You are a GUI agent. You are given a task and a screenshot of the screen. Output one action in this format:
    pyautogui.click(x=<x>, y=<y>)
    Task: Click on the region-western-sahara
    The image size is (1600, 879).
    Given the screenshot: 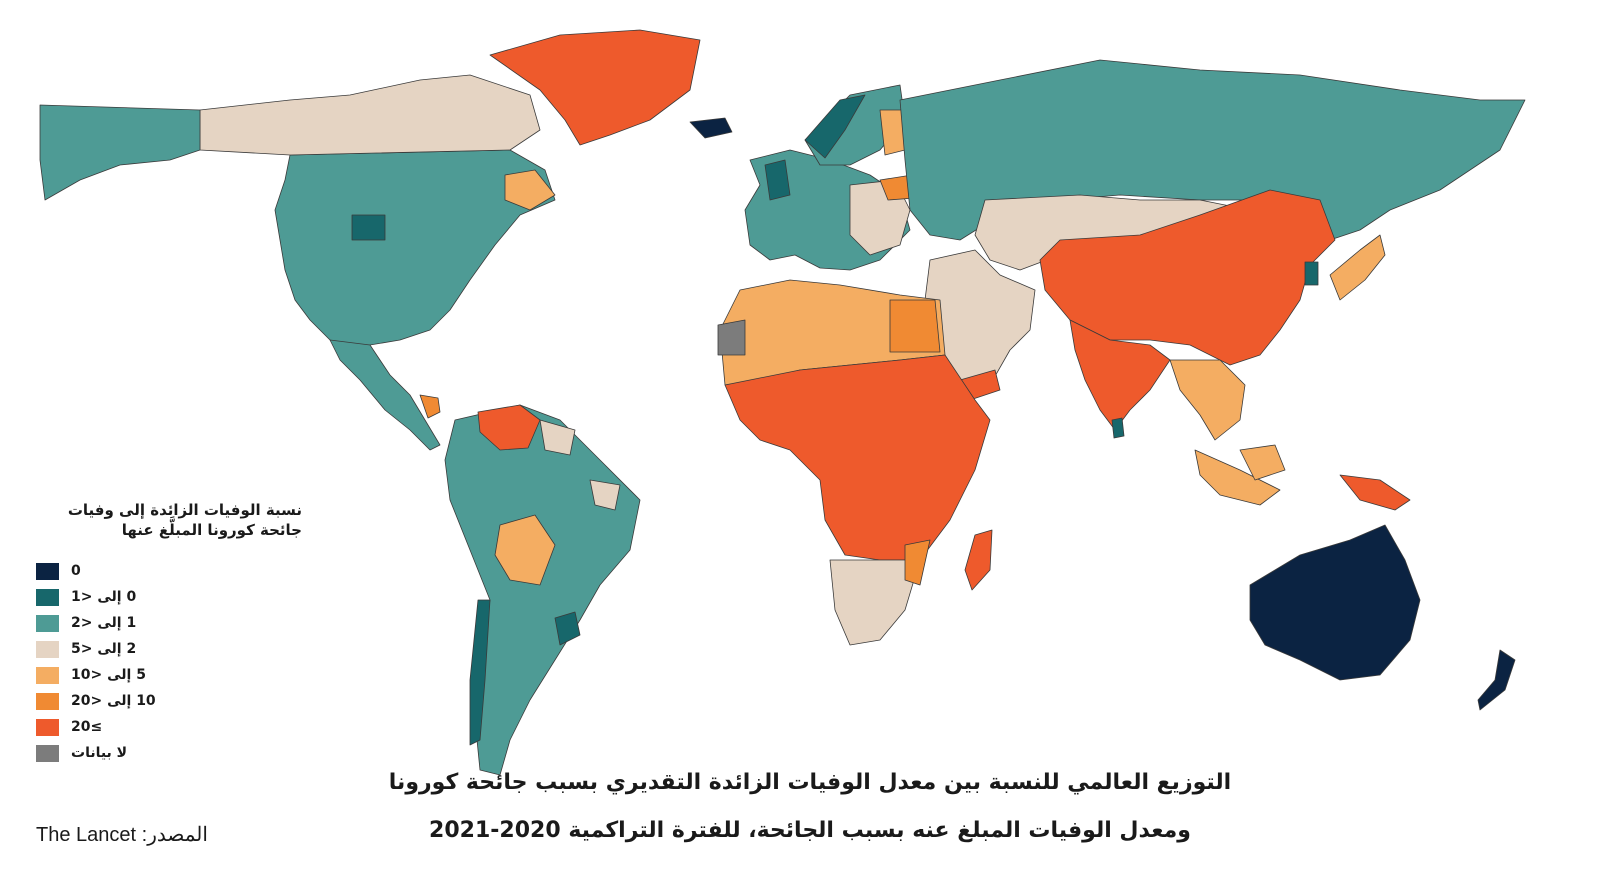 What is the action you would take?
    pyautogui.click(x=731, y=337)
    